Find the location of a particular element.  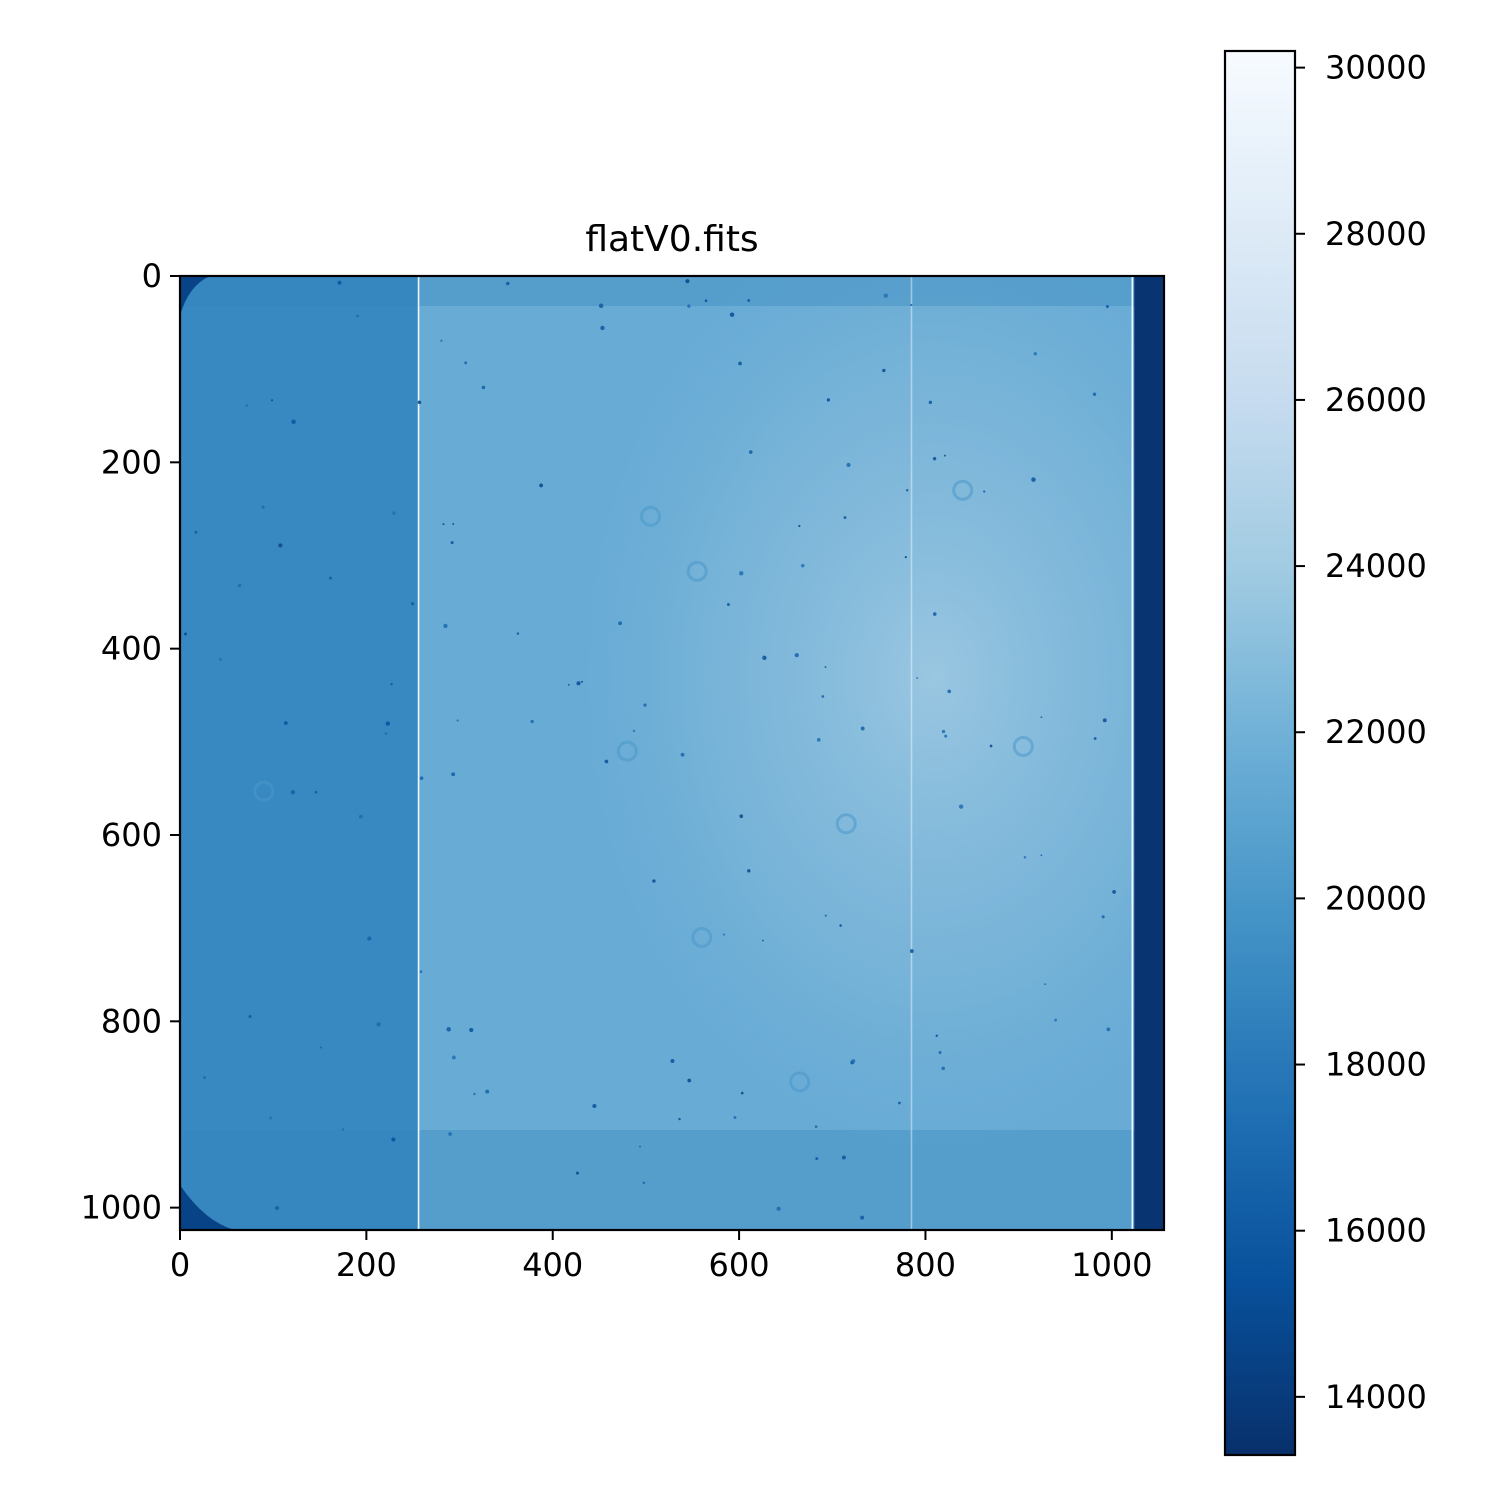

heatmap-overscan-region is located at coordinates (1149, 753).